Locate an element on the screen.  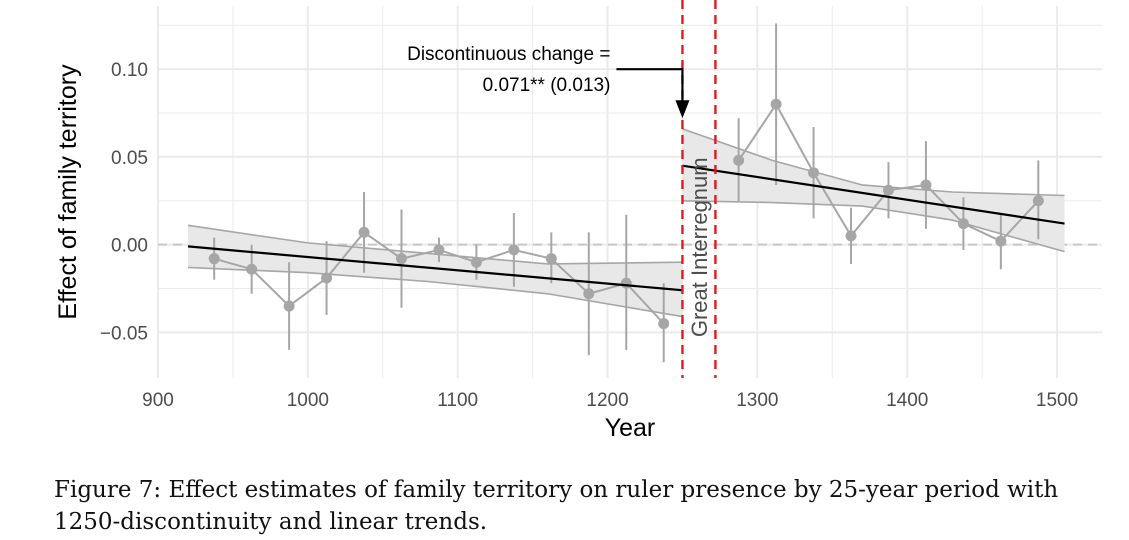
x-tick-label: 1100 is located at coordinates (457, 400).